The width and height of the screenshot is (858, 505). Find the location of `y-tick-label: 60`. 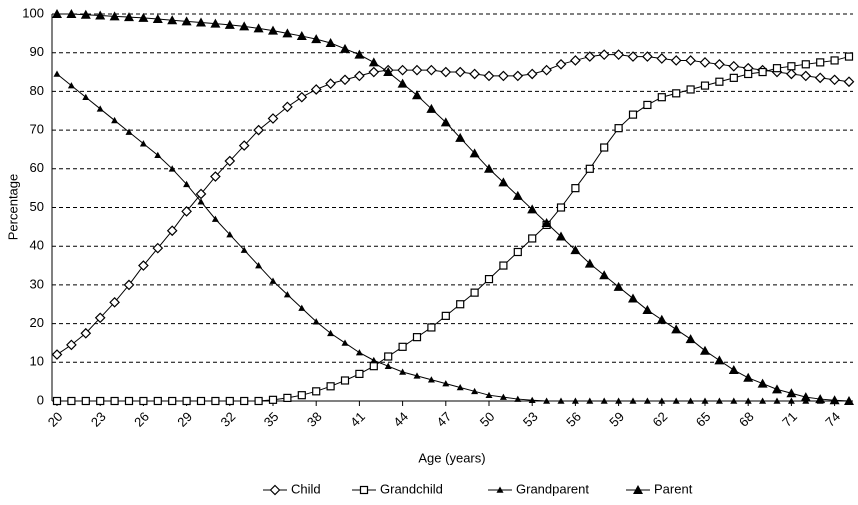

y-tick-label: 60 is located at coordinates (37, 167).